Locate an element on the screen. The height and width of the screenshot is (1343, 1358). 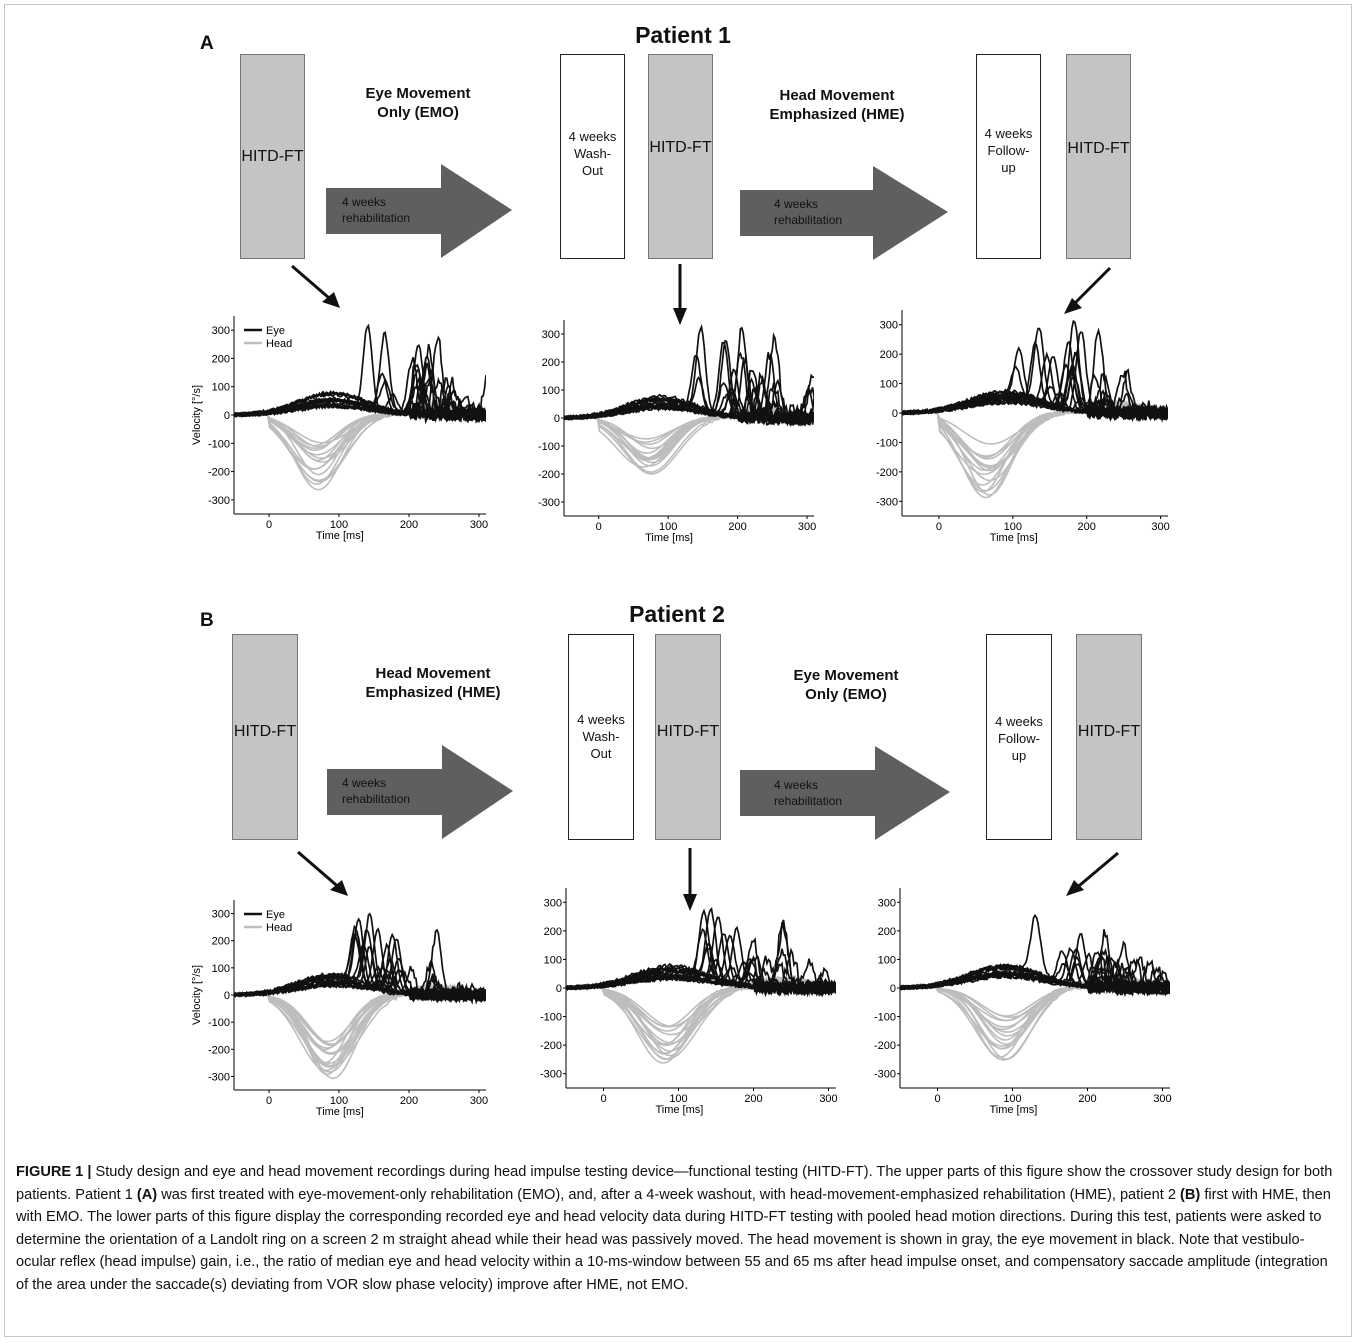
rehab-arrow-b1 is located at coordinates (420, 792).